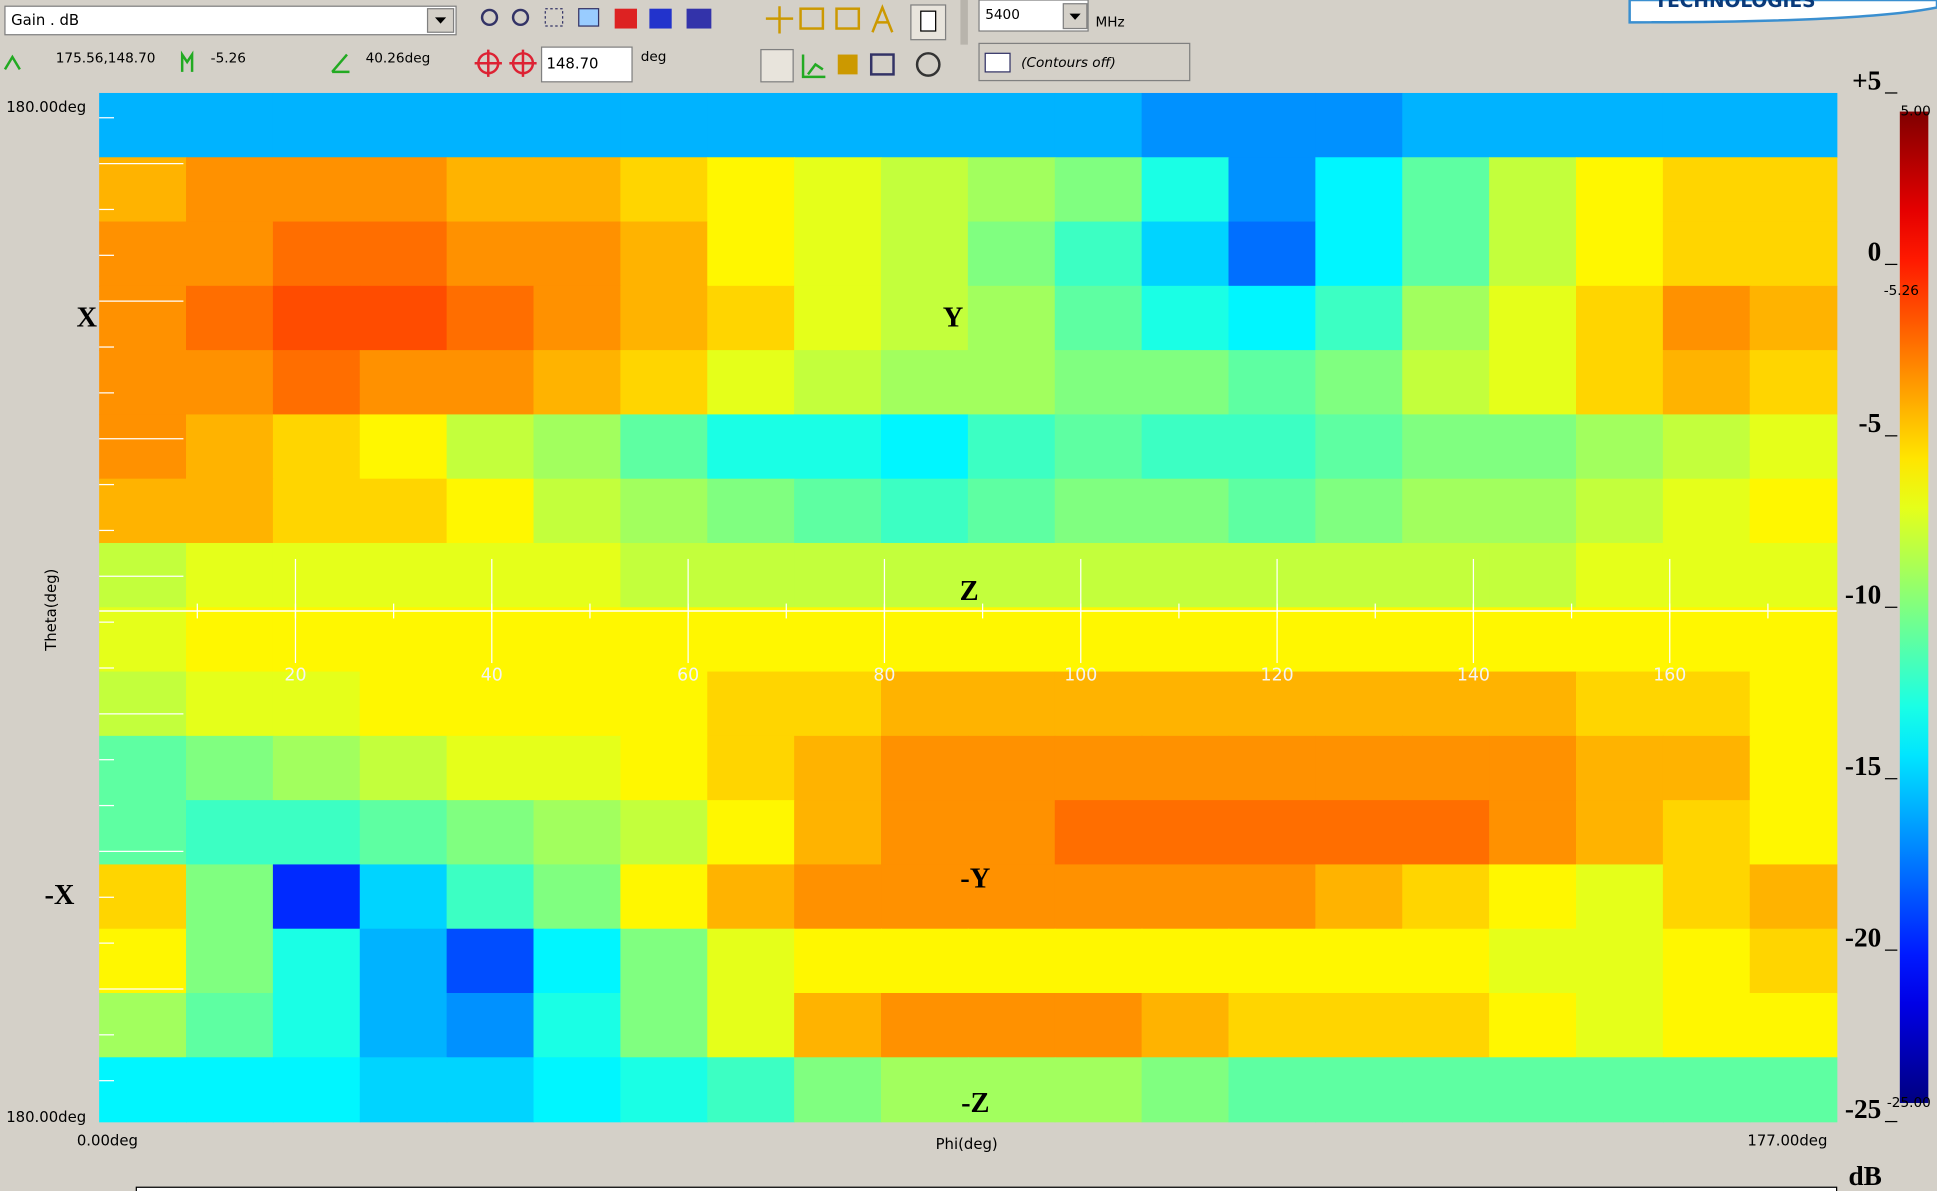 This screenshot has height=1191, width=1937. I want to click on cursor-icon, so click(779, 20).